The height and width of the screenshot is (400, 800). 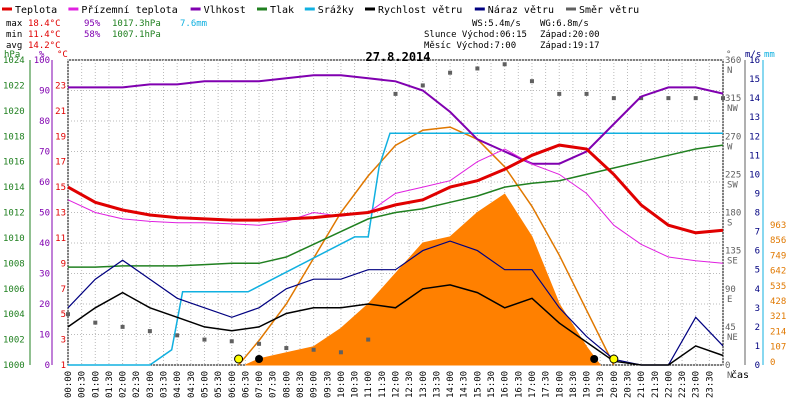 What do you see at coordinates (44, 214) in the screenshot?
I see `pct-tick-label: 50` at bounding box center [44, 214].